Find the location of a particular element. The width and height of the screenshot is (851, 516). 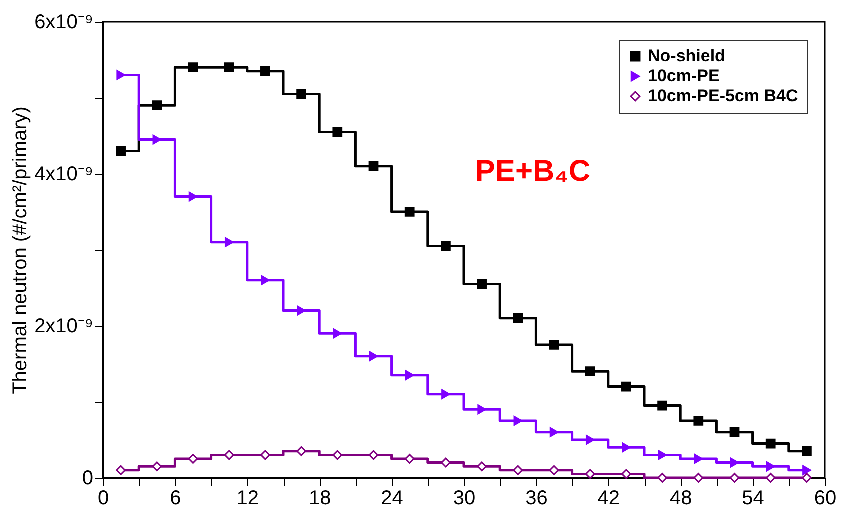

y-axis-title: Thermal neutron (#/cm²/primary) is located at coordinates (21, 250).